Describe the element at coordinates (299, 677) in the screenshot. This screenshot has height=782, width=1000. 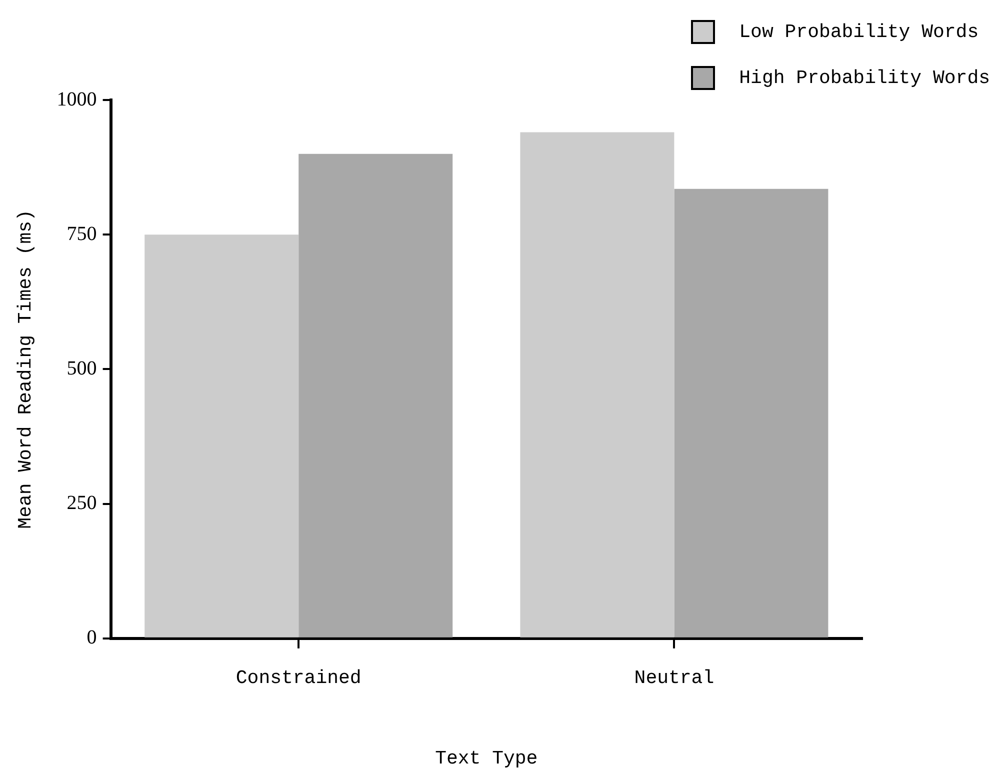
I see `x-tick-label: Constrained` at that location.